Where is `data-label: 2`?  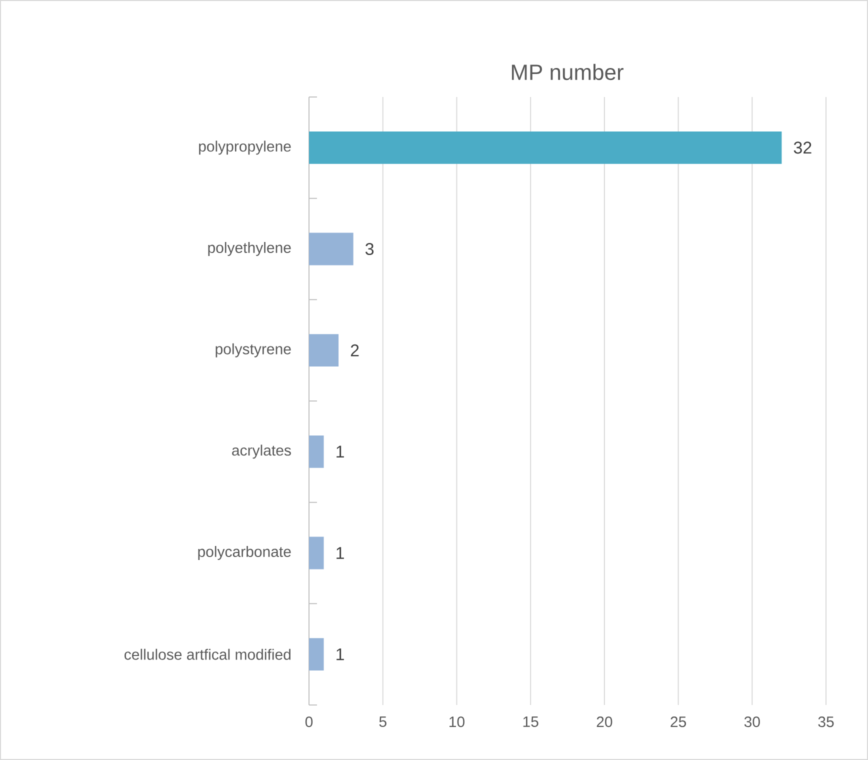 data-label: 2 is located at coordinates (354, 350).